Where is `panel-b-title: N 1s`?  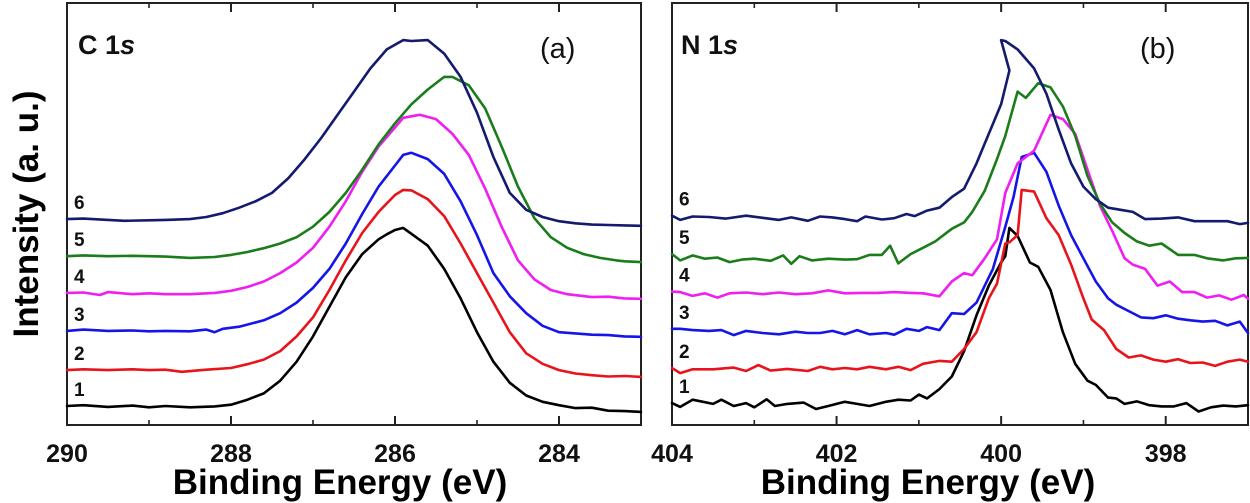 panel-b-title: N 1s is located at coordinates (709, 45).